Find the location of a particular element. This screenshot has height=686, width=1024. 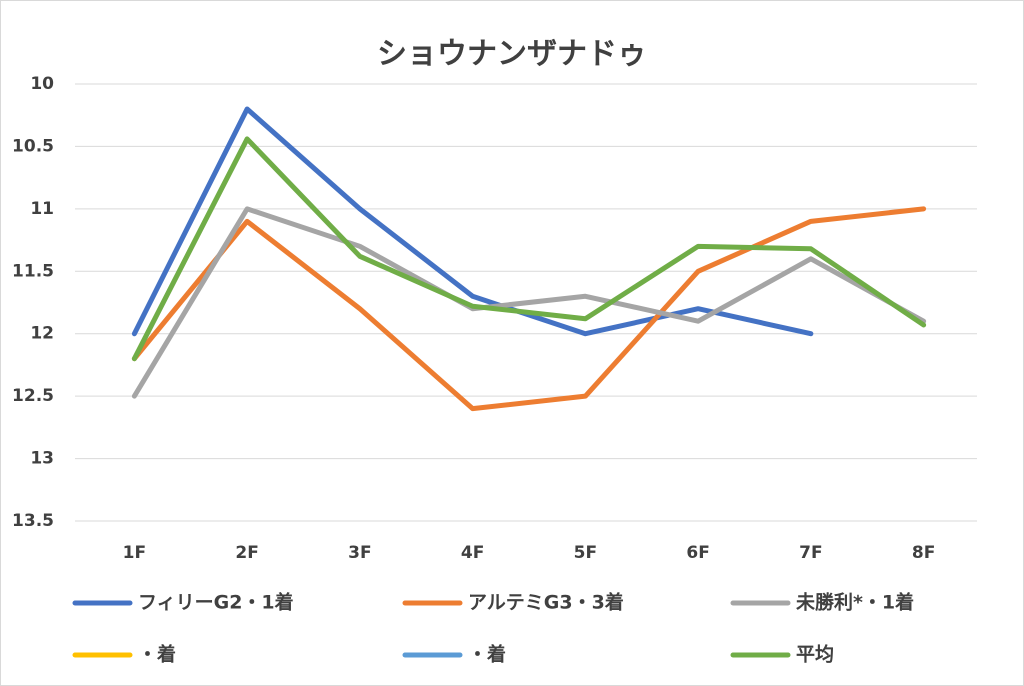

y-tick-label: 10 is located at coordinates (42, 84).